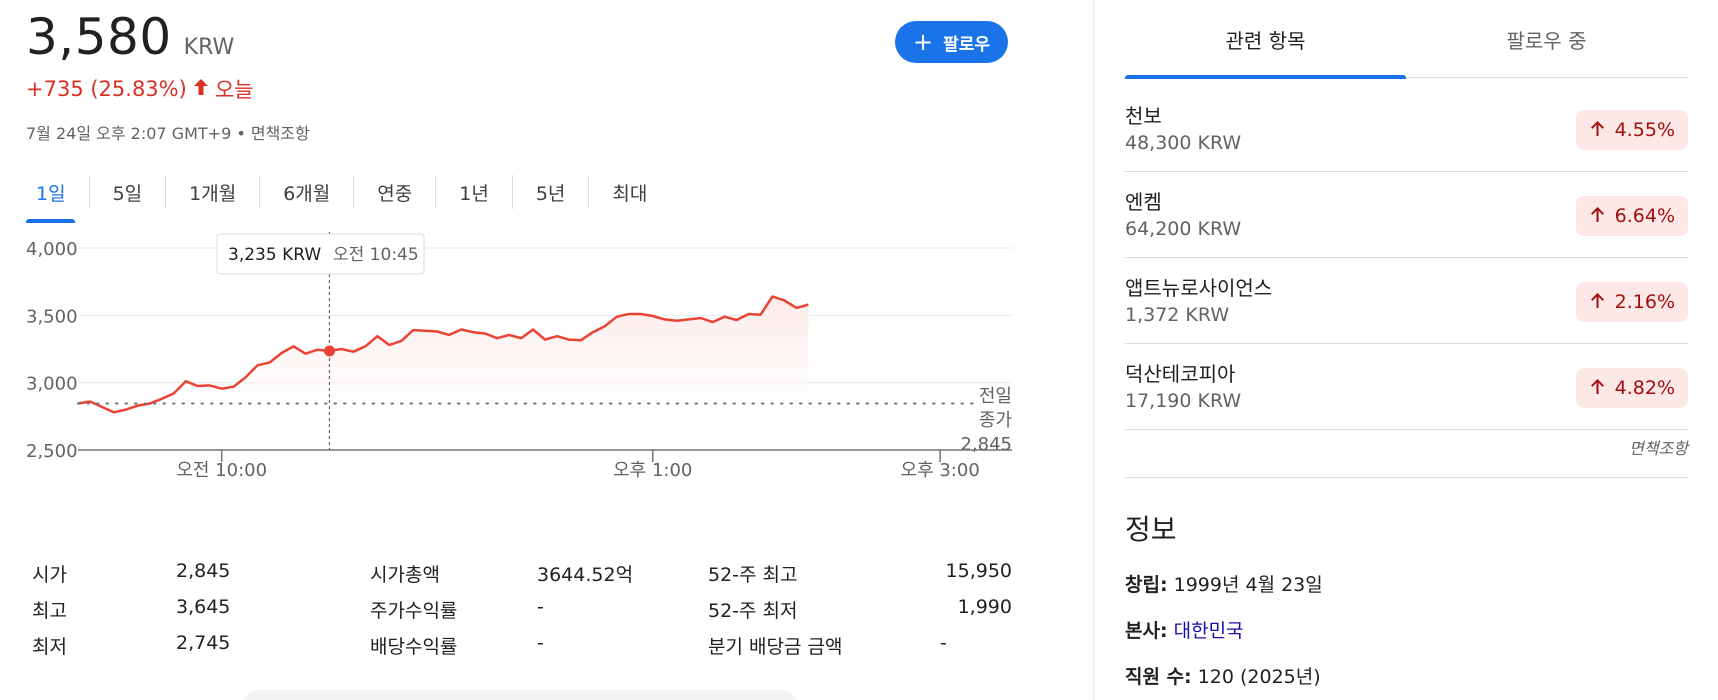 This screenshot has height=700, width=1718. I want to click on stat-value-open: 2,845, so click(203, 571).